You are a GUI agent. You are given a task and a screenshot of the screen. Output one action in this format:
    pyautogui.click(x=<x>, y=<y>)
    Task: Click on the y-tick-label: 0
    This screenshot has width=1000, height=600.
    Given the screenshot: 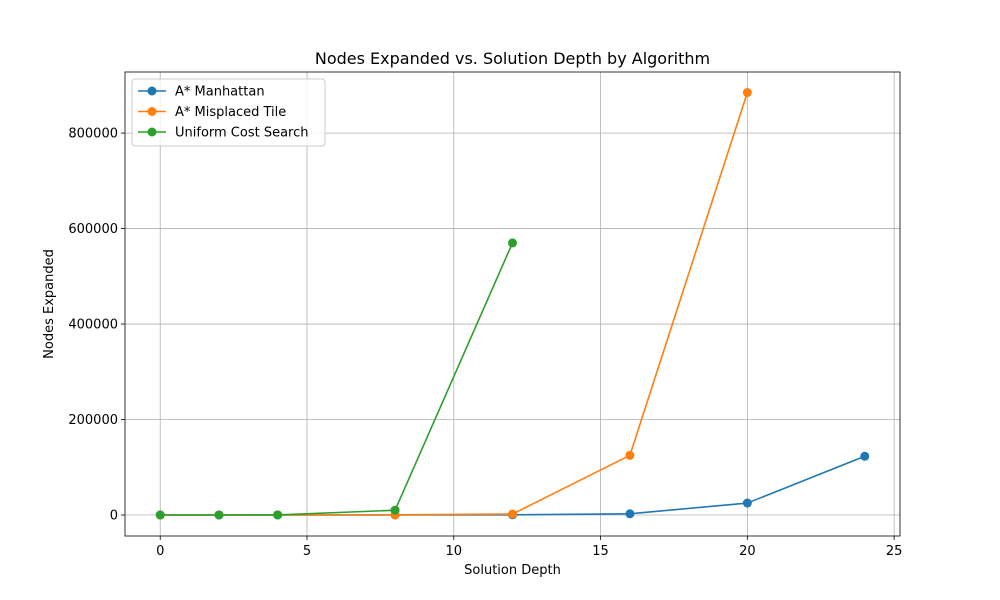 What is the action you would take?
    pyautogui.click(x=114, y=515)
    